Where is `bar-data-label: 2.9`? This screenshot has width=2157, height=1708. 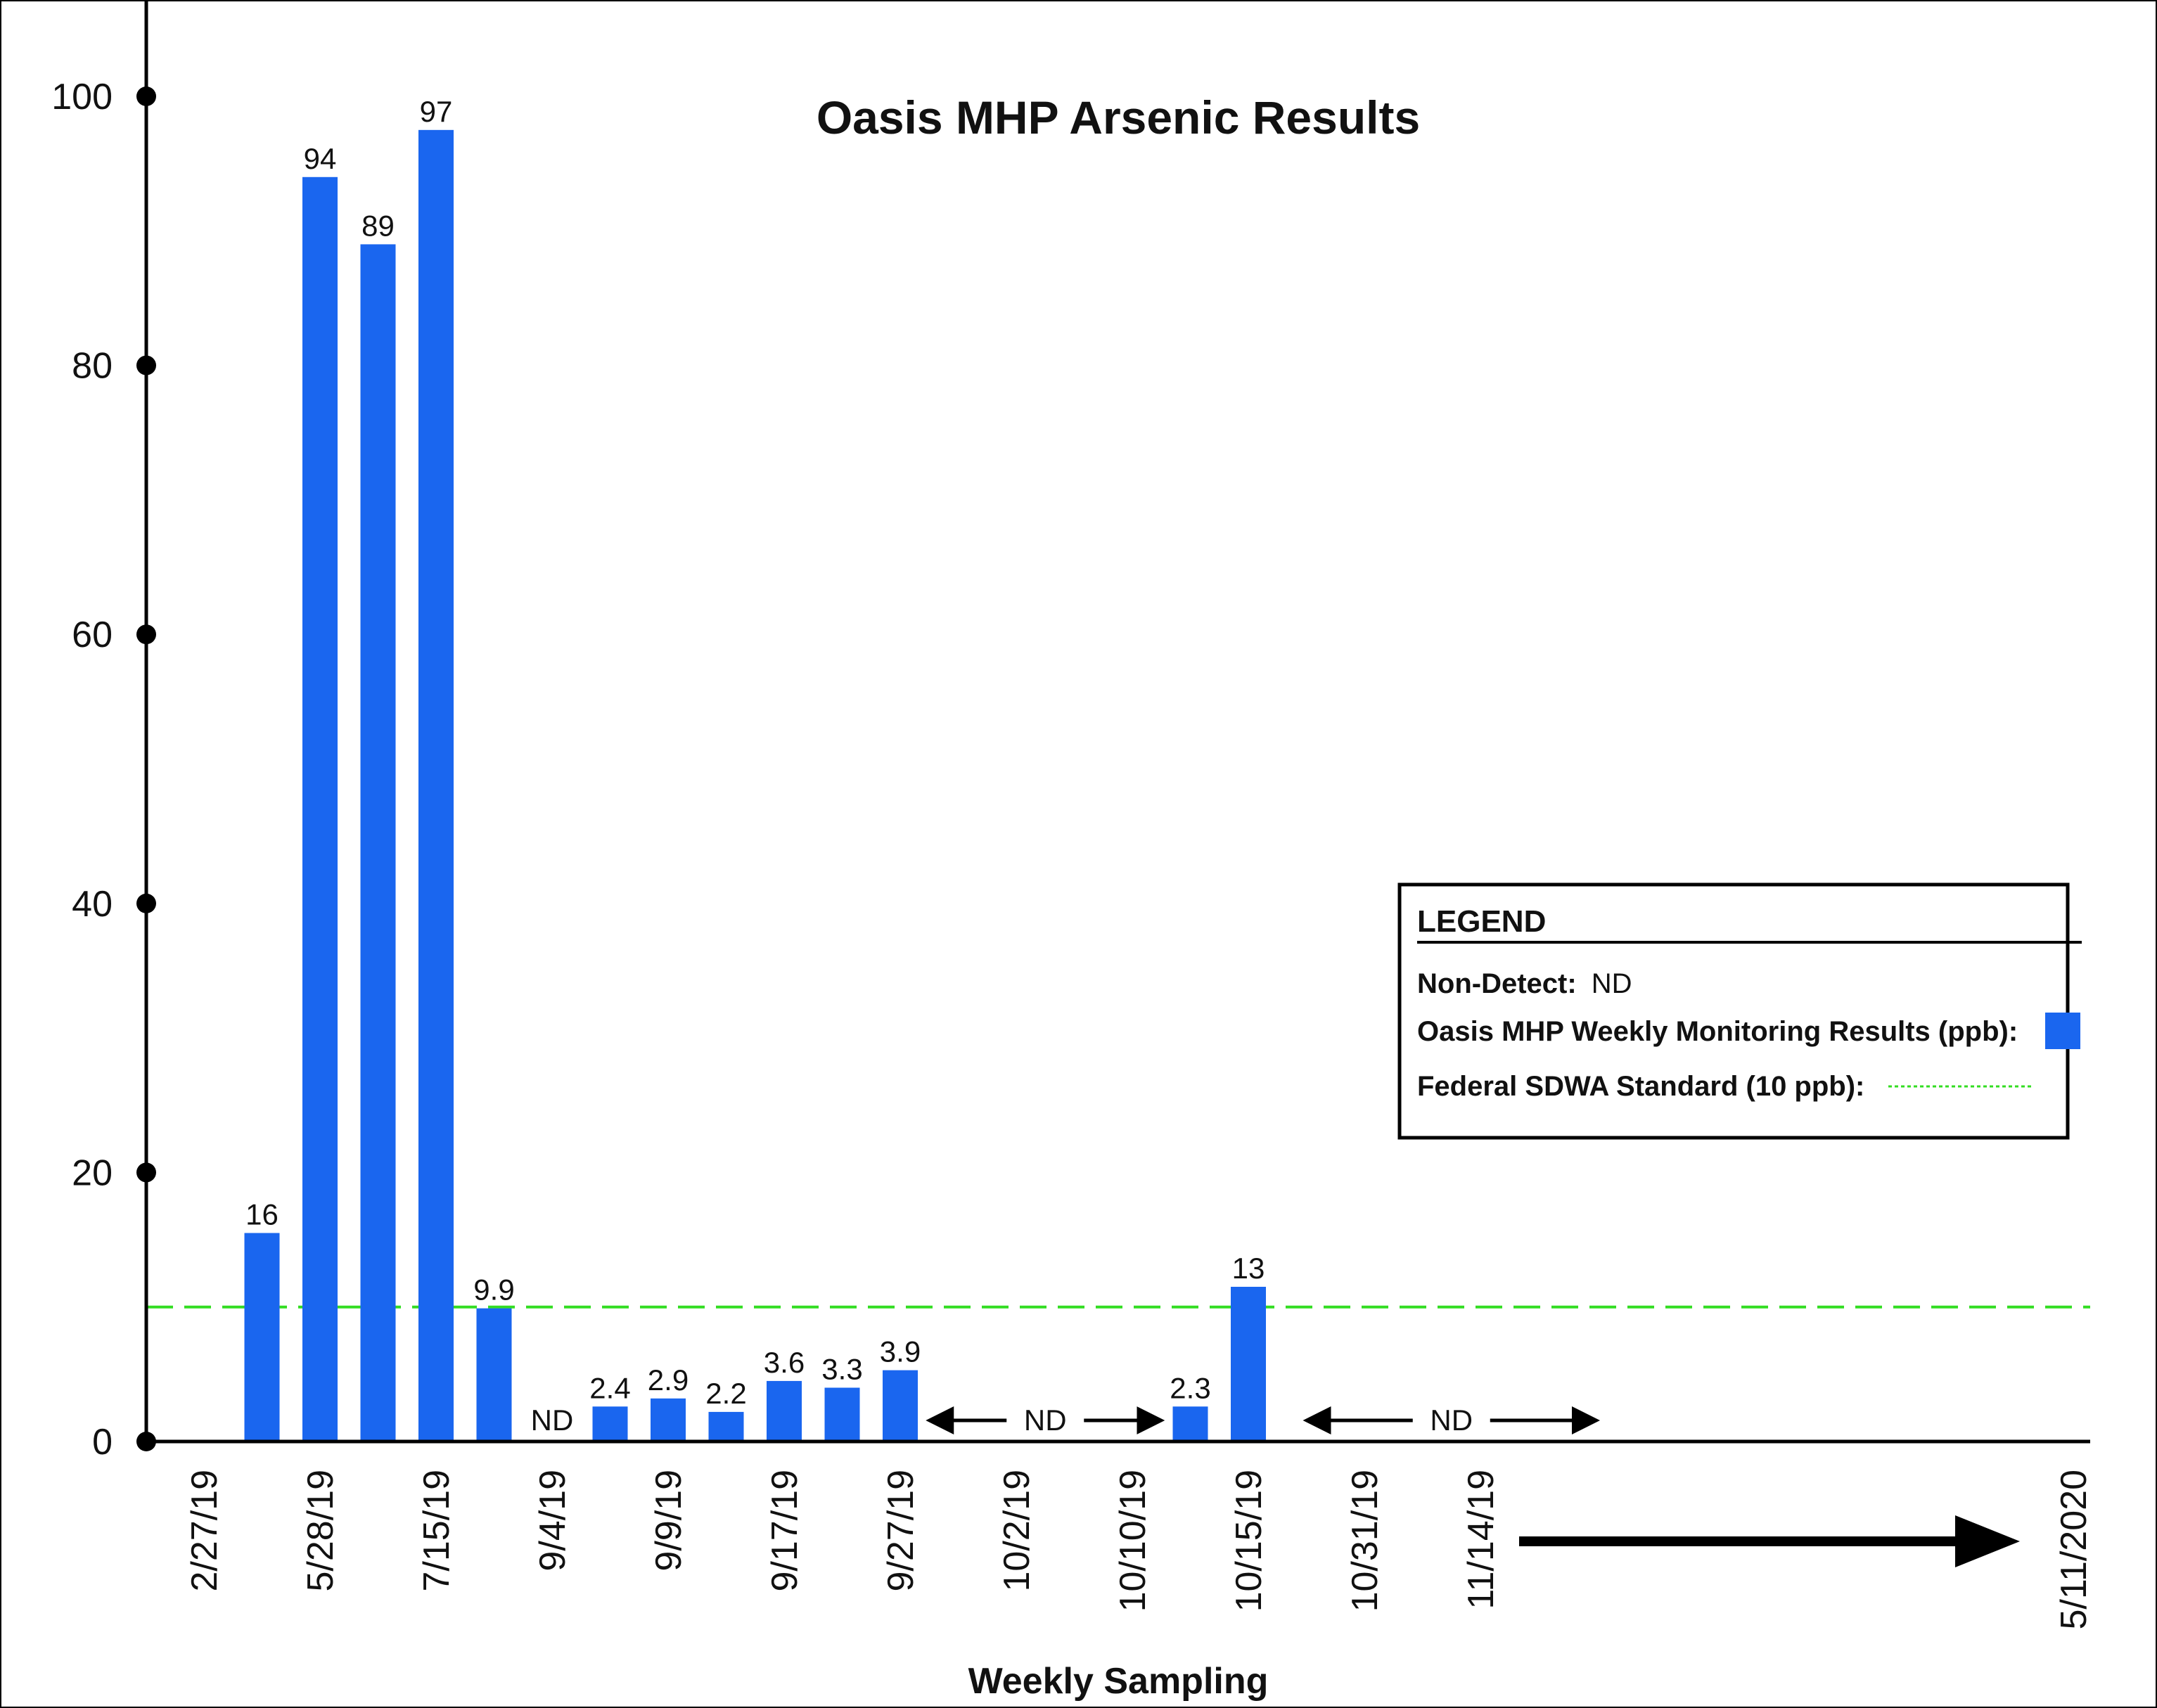 bar-data-label: 2.9 is located at coordinates (669, 1379).